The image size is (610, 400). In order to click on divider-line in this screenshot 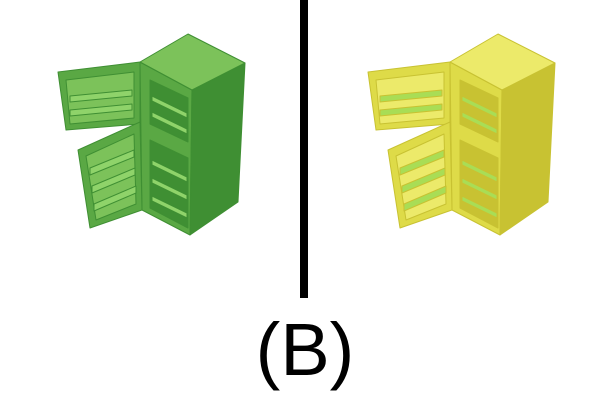, I will do `click(304, 149)`.